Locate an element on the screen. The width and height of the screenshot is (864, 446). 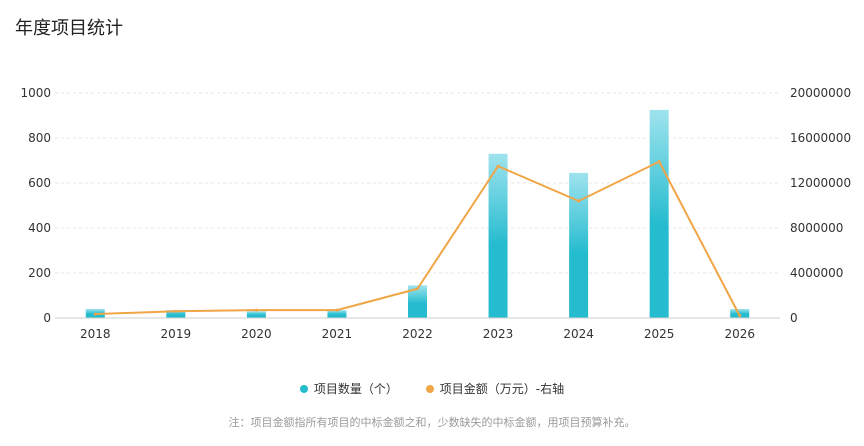
y-left-tick-label: 600 is located at coordinates (39, 183).